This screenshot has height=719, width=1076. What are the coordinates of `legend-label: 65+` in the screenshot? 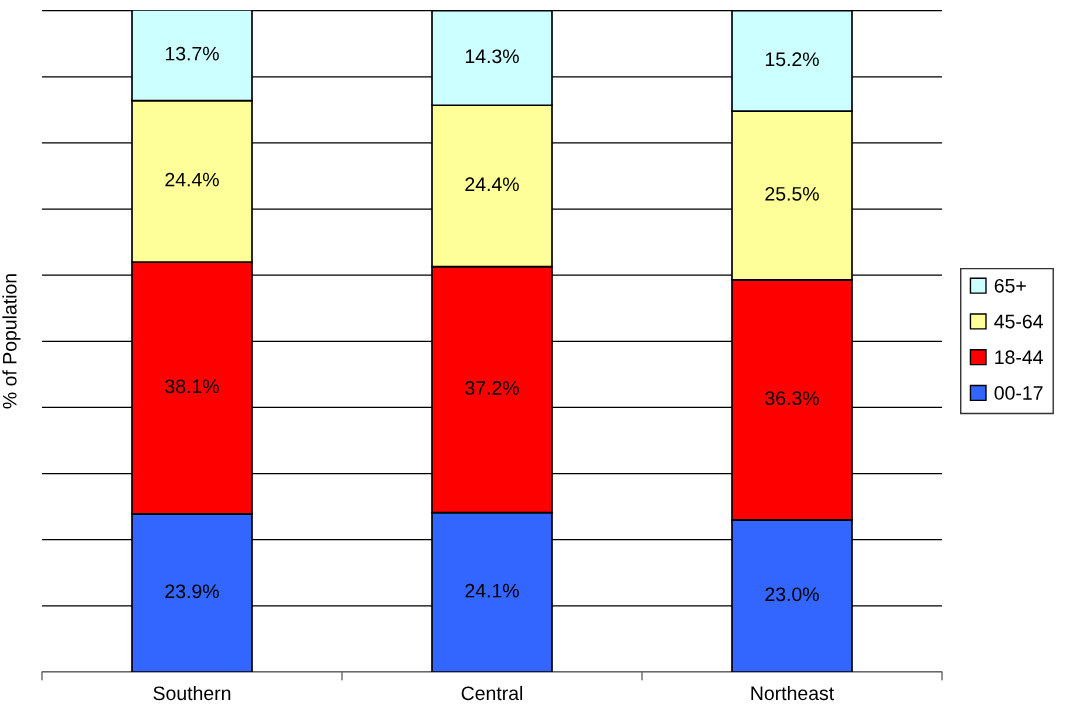 It's located at (1010, 285).